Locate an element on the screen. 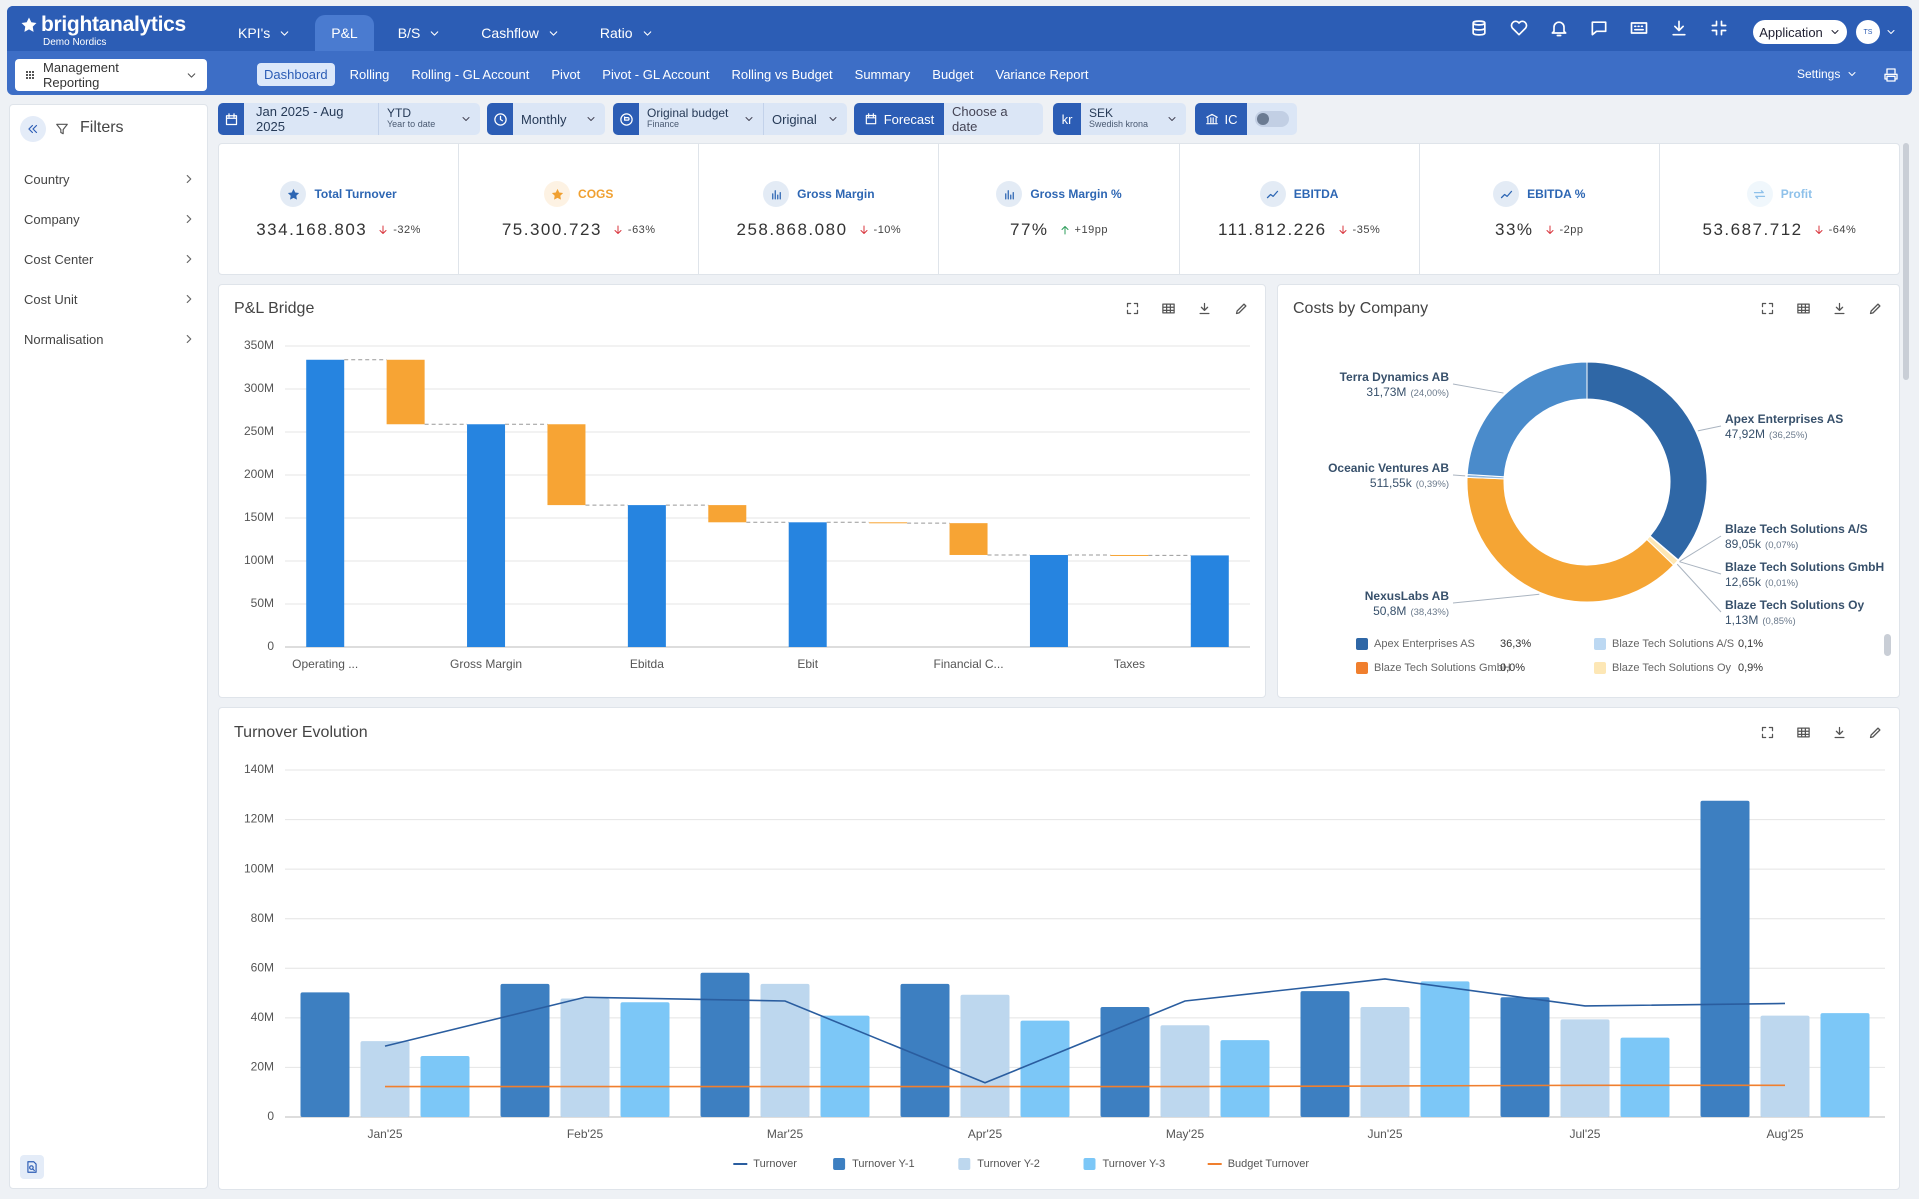 Image resolution: width=1919 pixels, height=1199 pixels. toolbar-field: SEK Swedish krona is located at coordinates (1133, 119).